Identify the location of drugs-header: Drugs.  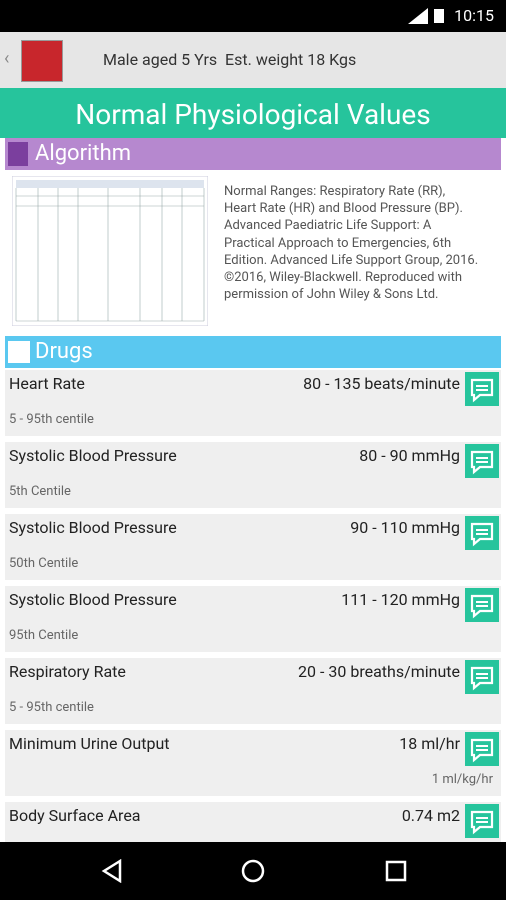
(253, 352).